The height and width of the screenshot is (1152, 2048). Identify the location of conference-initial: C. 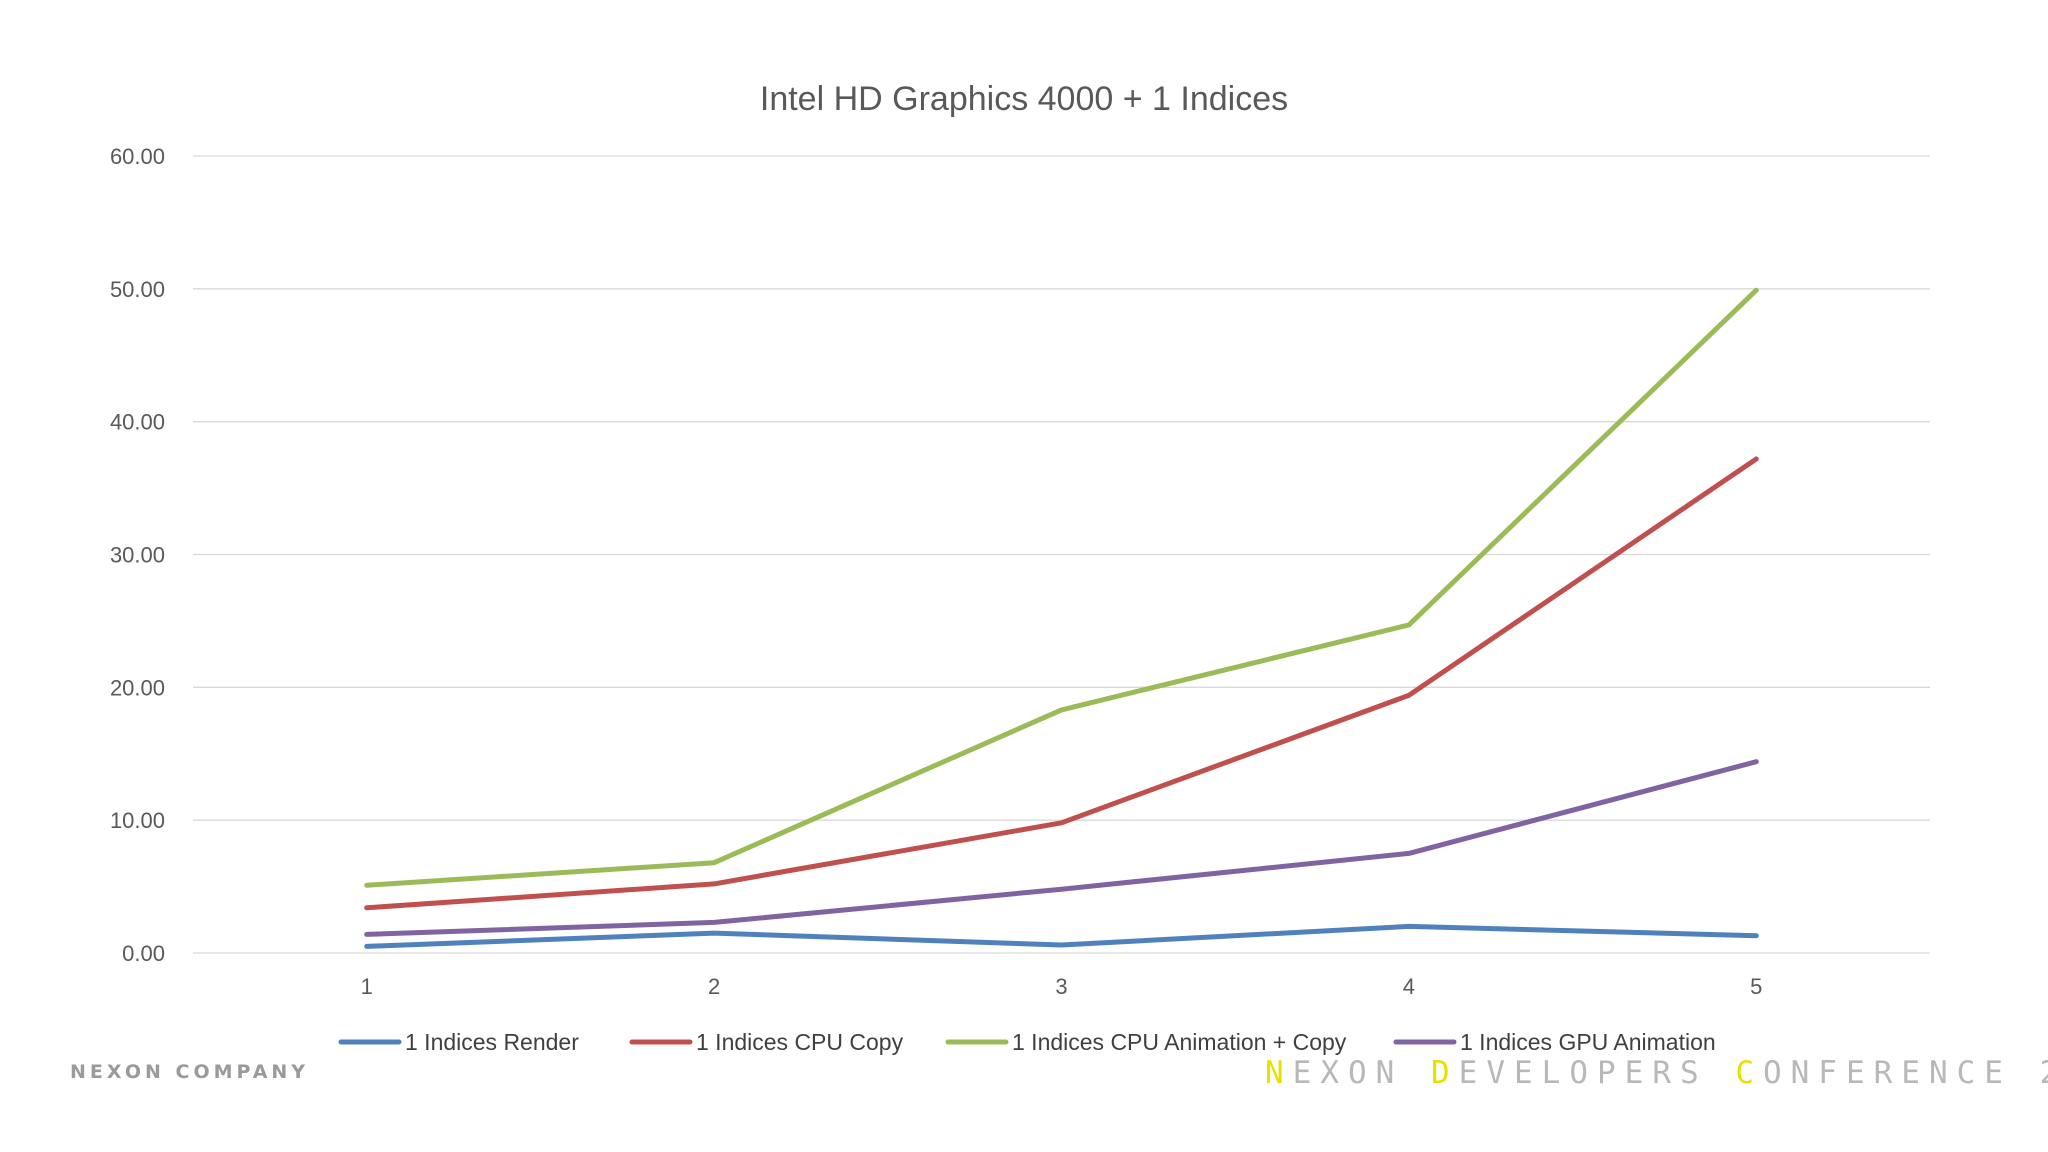
(1749, 1073).